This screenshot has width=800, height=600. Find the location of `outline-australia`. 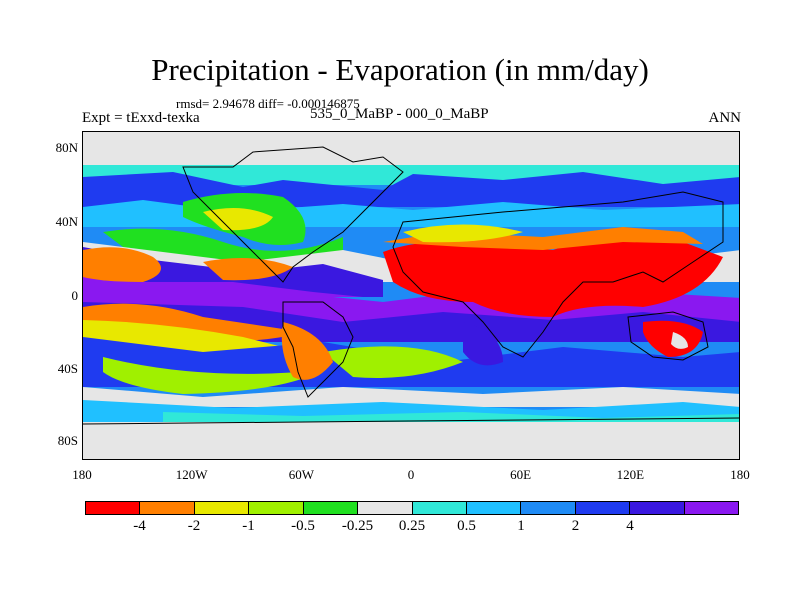

outline-australia is located at coordinates (668, 336).